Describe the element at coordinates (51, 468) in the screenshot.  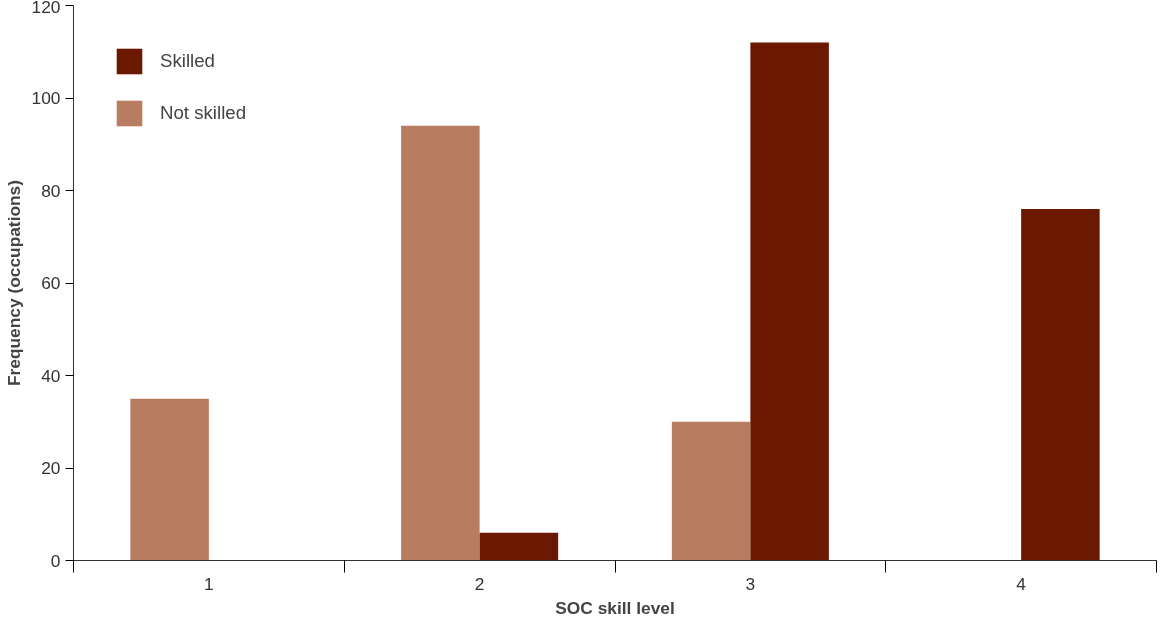
I see `y-tick-label: 20` at that location.